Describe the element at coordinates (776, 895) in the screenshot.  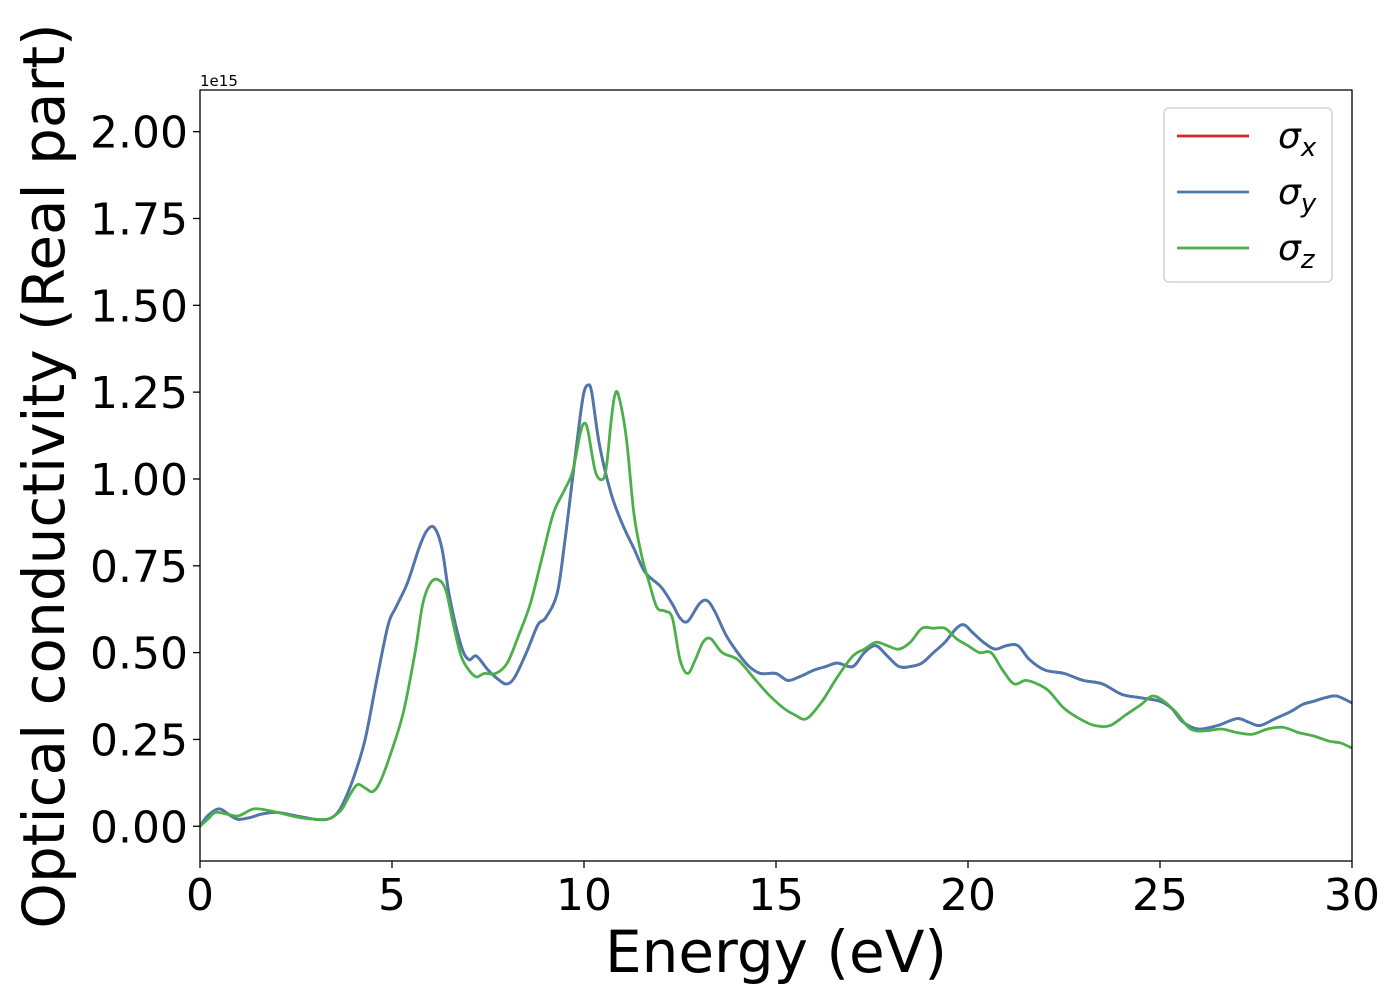
I see `x-tick-label: 15` at that location.